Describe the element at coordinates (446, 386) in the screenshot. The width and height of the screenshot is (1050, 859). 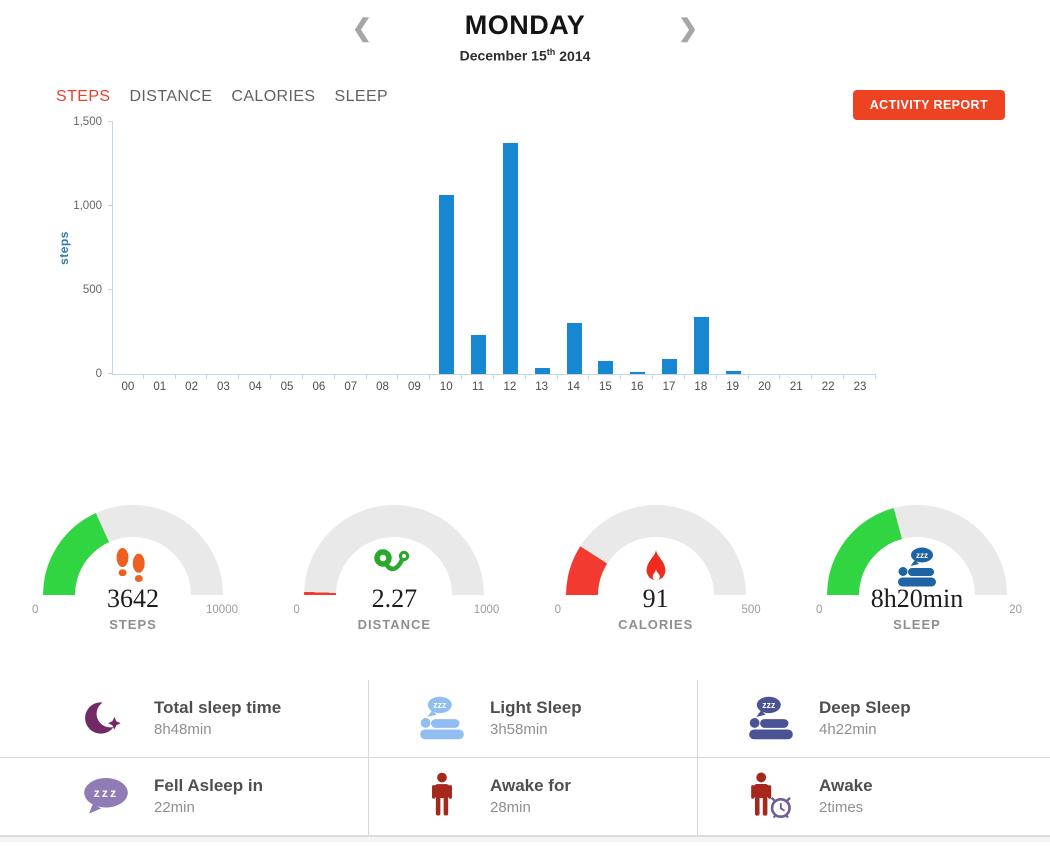
I see `x-axis-label: 10` at that location.